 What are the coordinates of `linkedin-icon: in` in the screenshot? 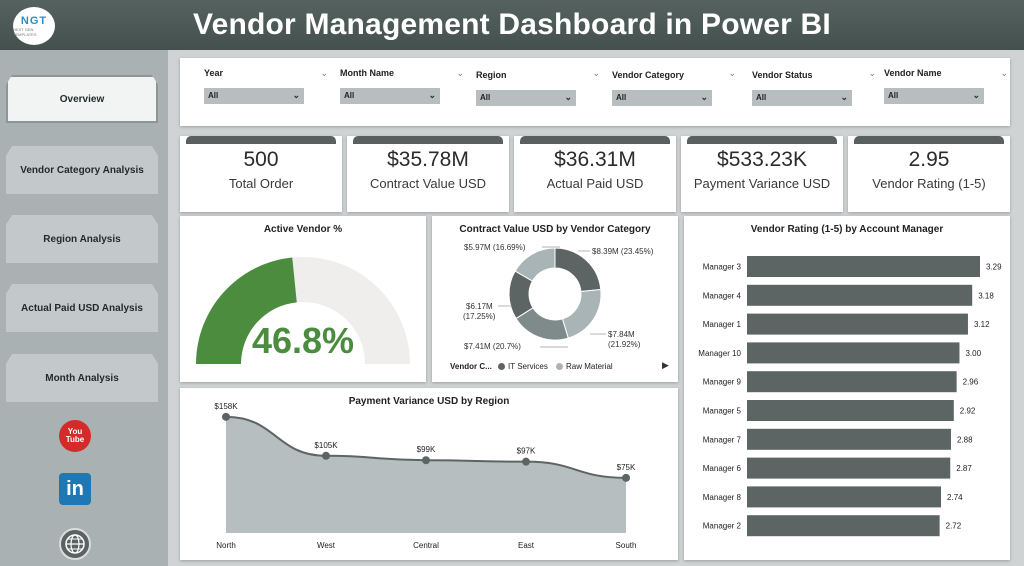 It's located at (75, 489).